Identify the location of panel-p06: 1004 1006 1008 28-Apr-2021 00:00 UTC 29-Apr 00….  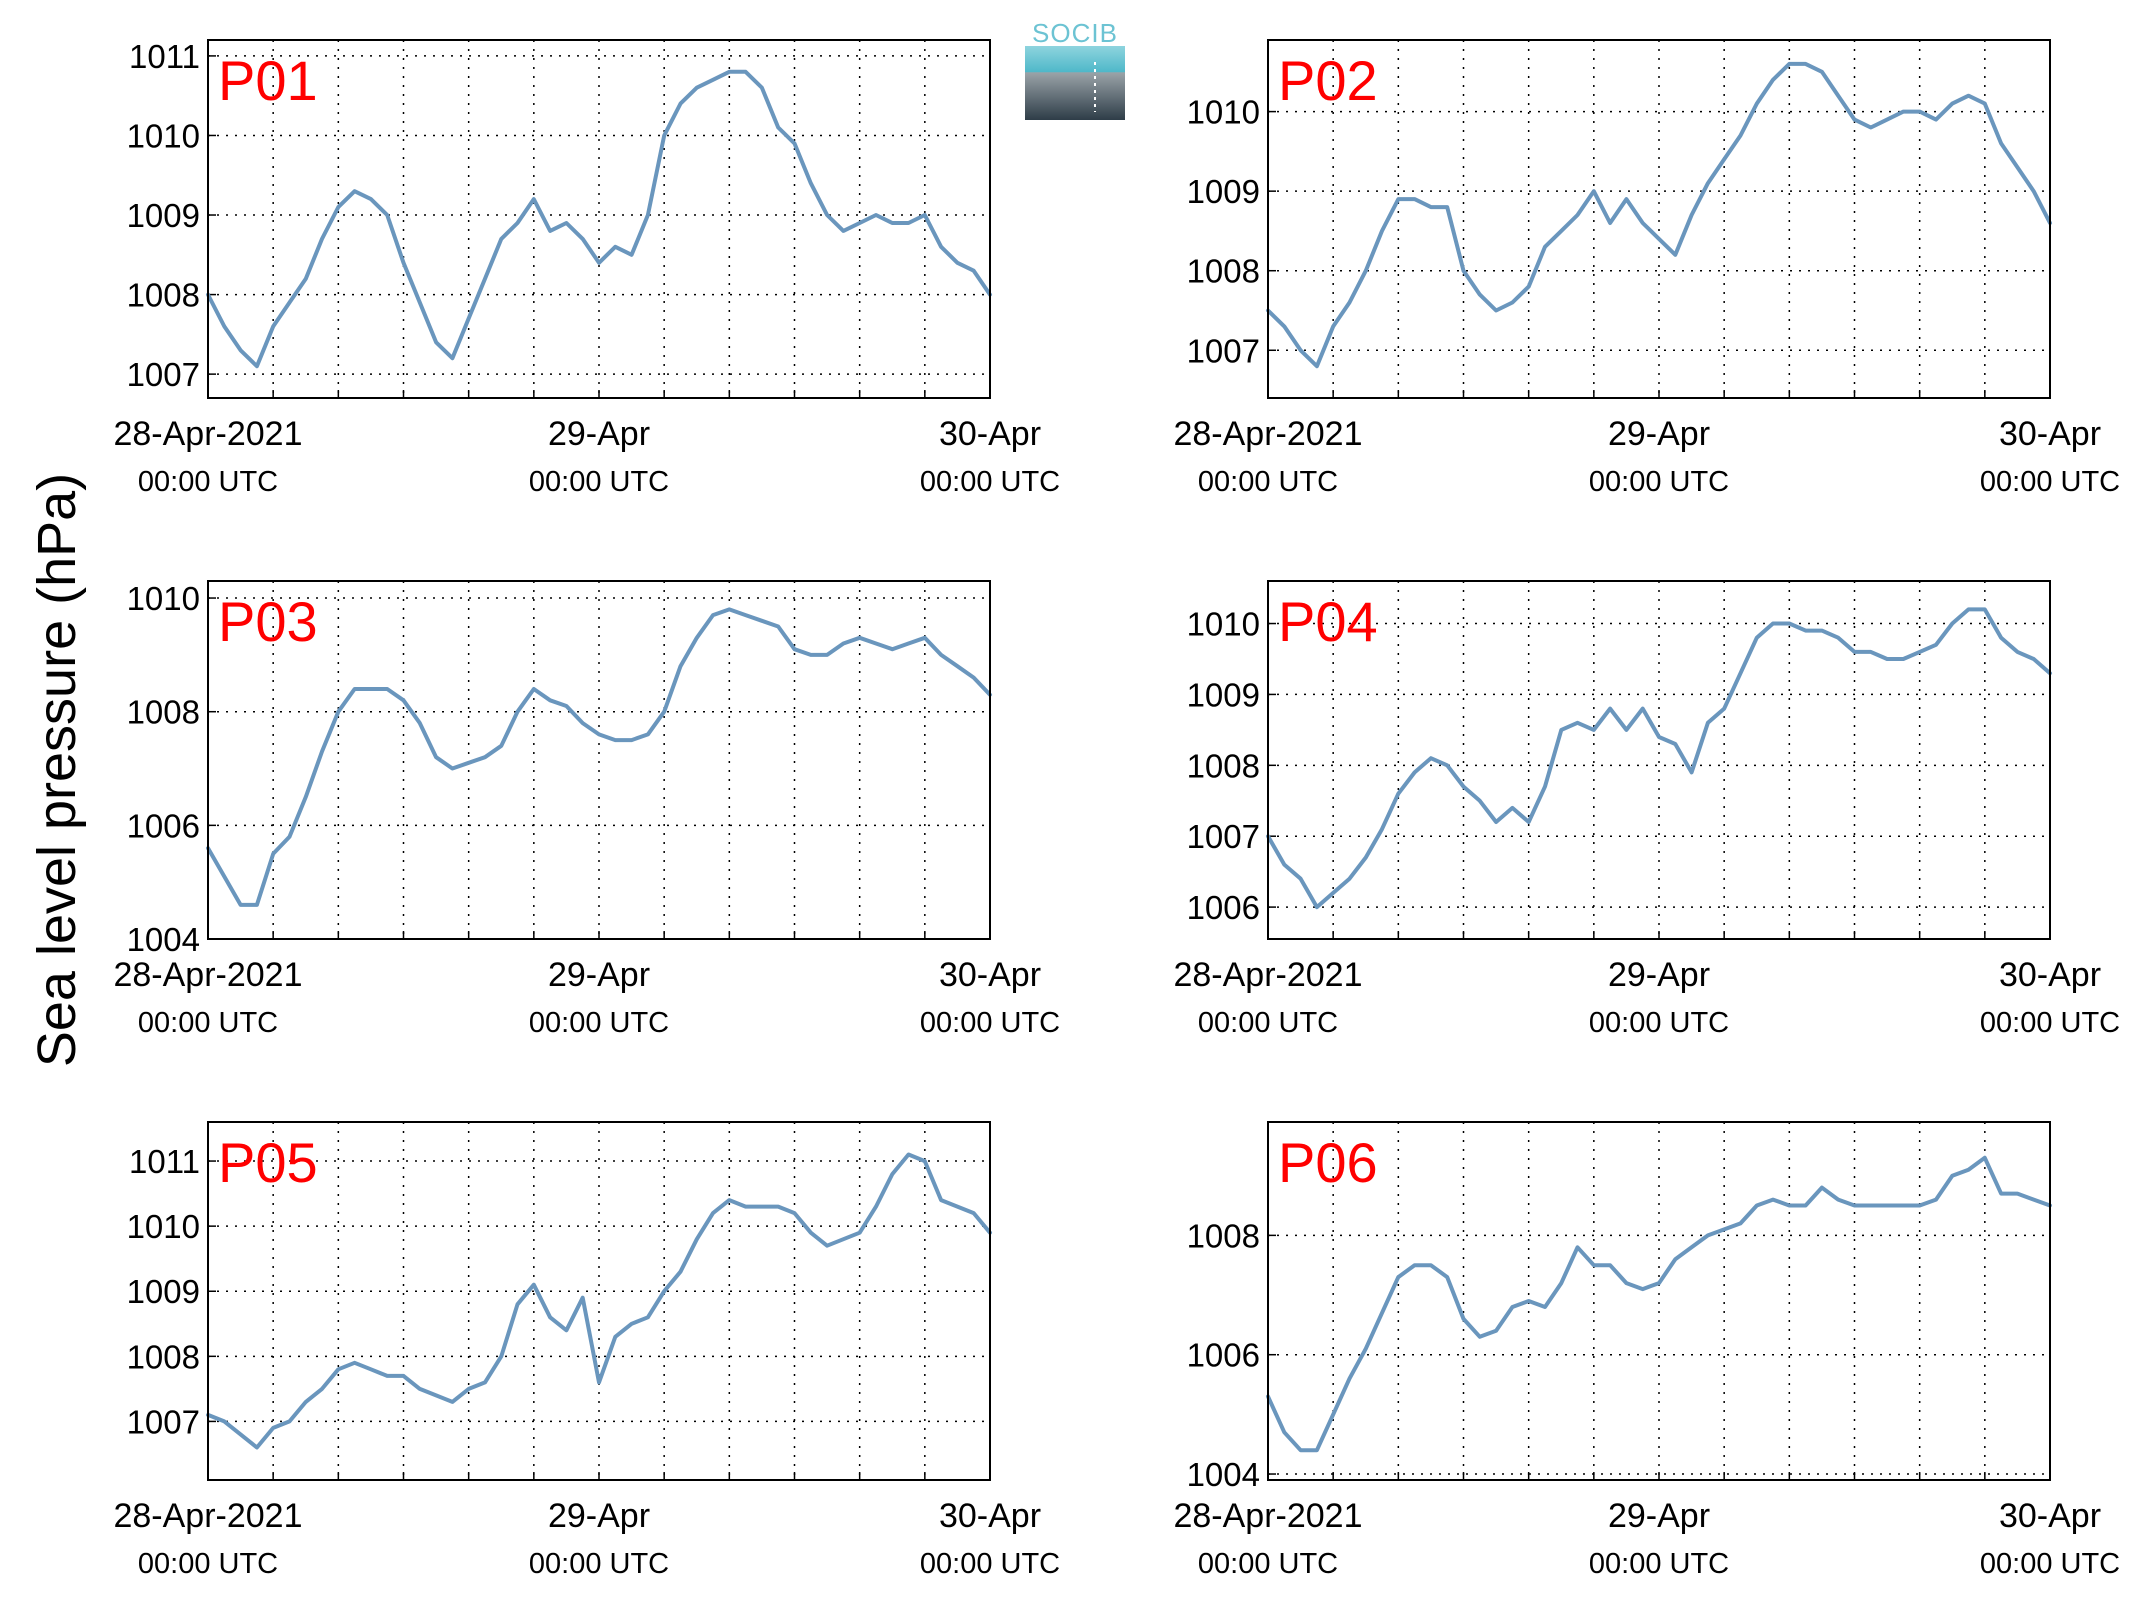
(1646, 1350).